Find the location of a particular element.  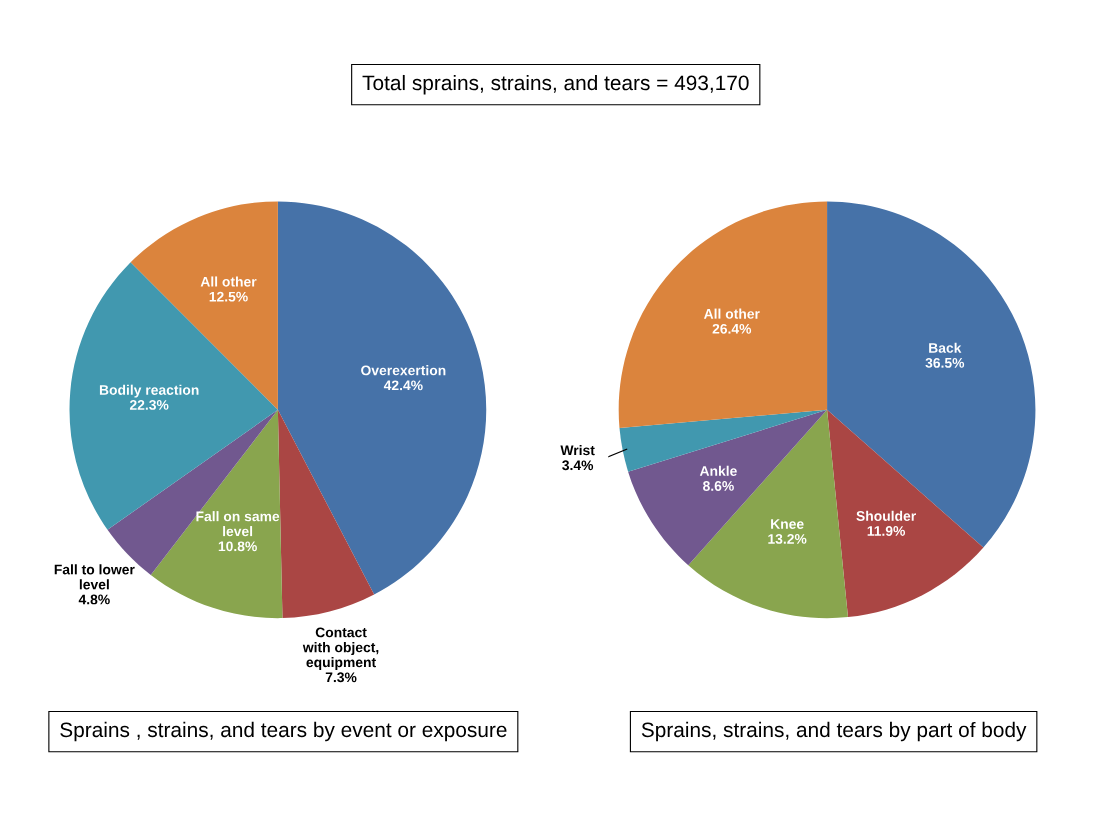

slice-label: Back is located at coordinates (945, 347).